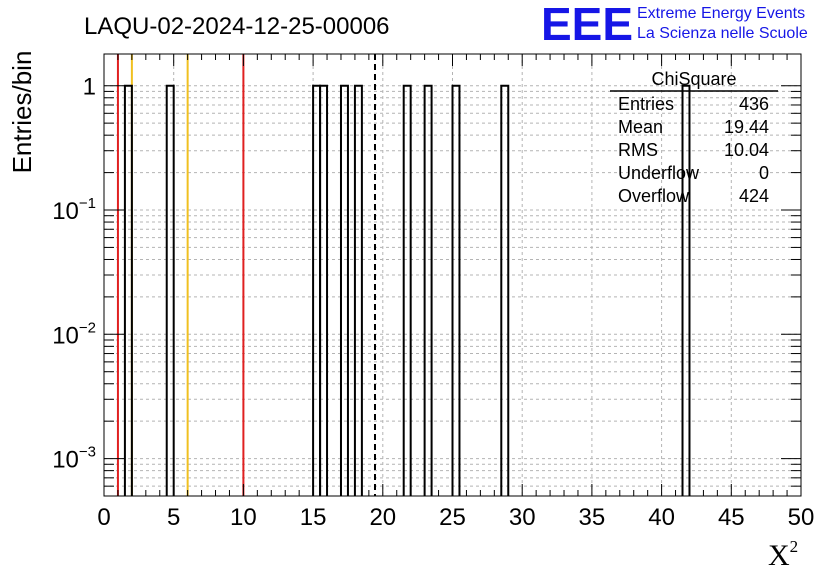  Describe the element at coordinates (640, 127) in the screenshot. I see `stats-row-label: Mean` at that location.